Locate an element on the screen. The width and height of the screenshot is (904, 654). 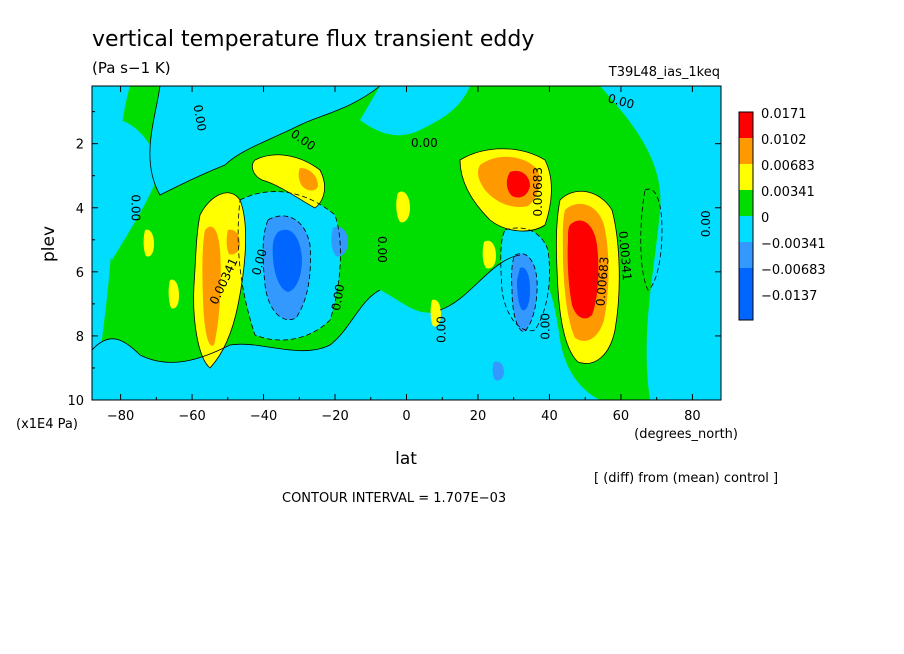
x-tick-label: −60 is located at coordinates (191, 416).